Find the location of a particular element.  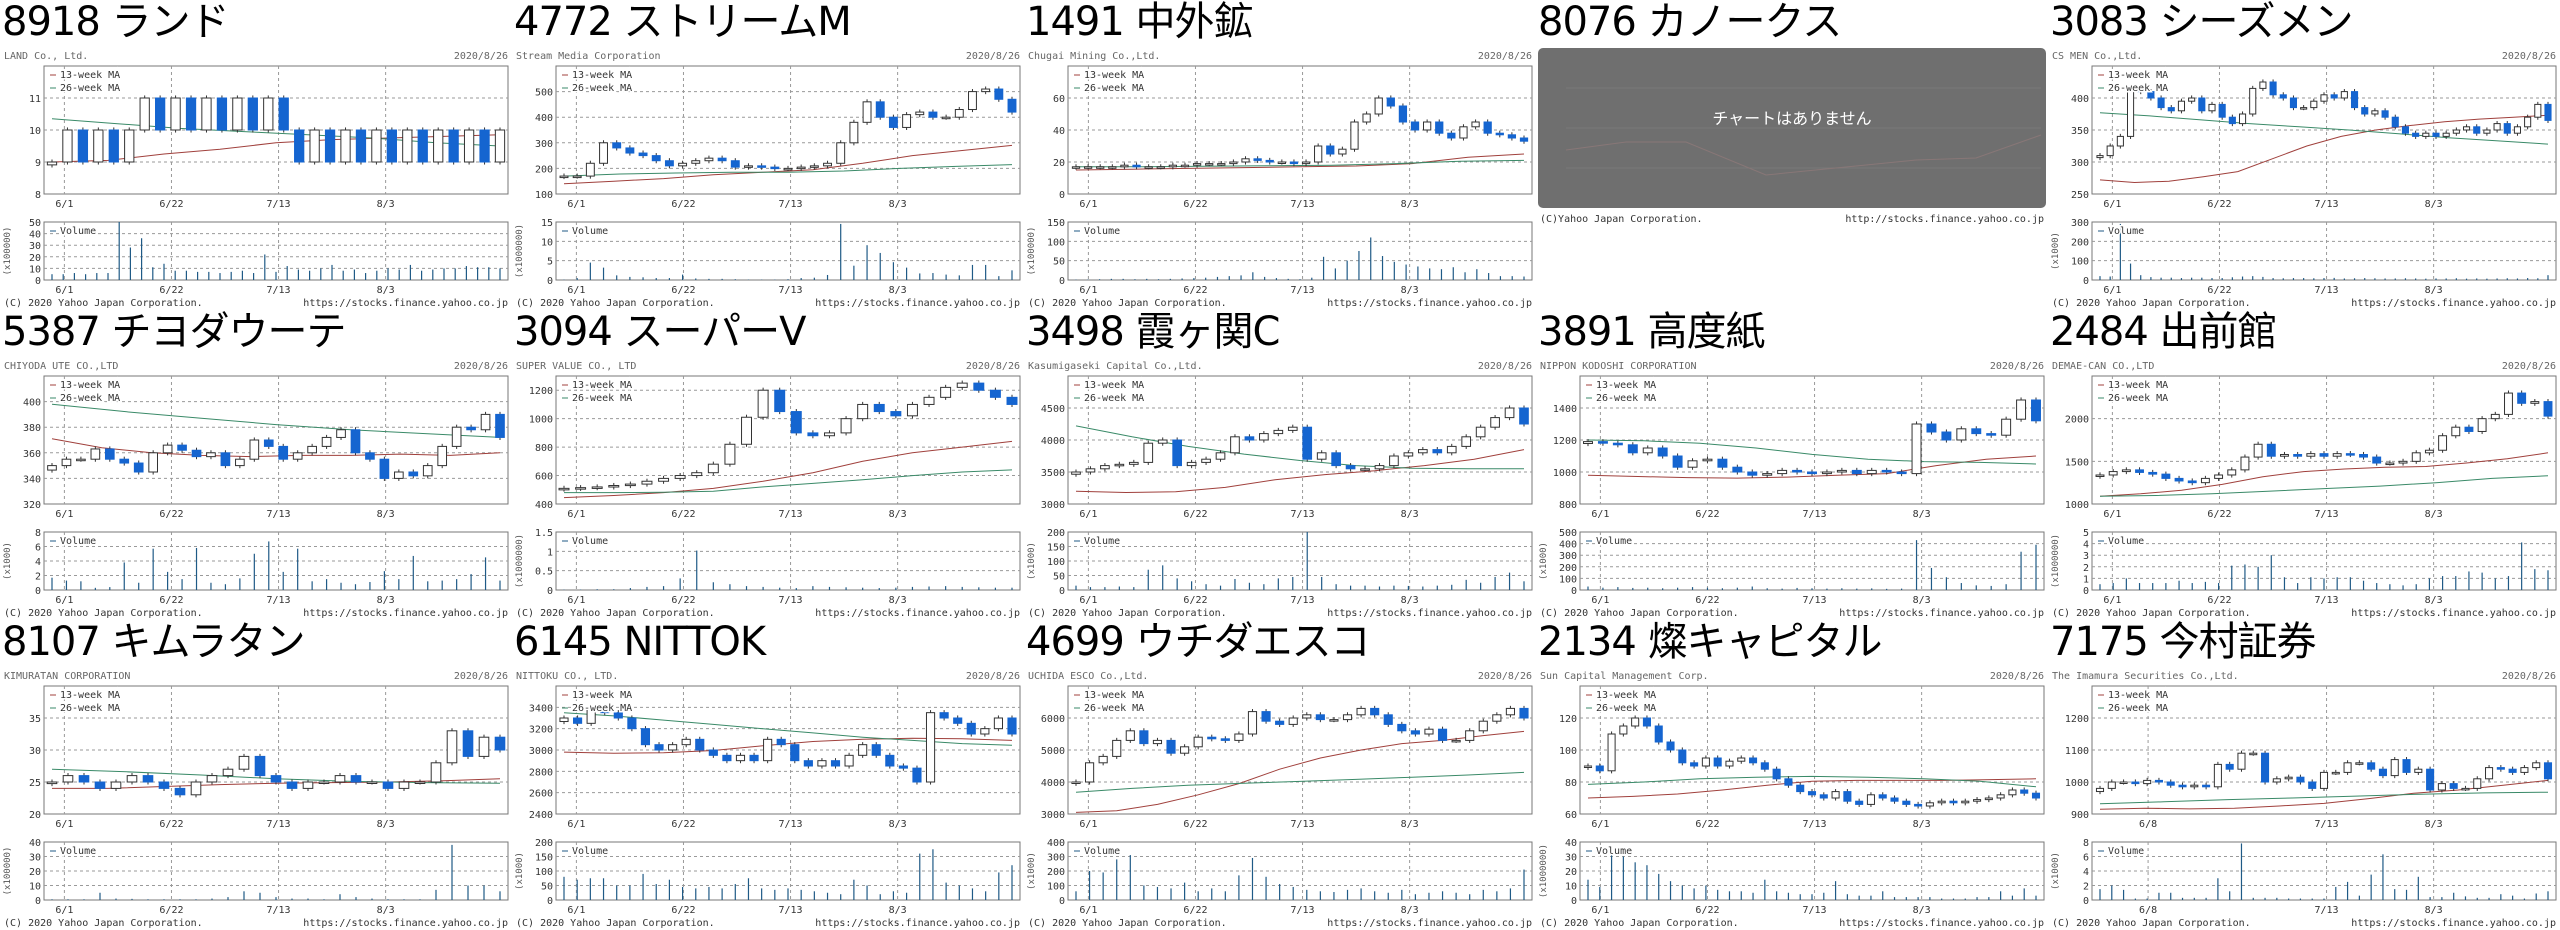

price-tick-label: 9 is located at coordinates (38, 163).